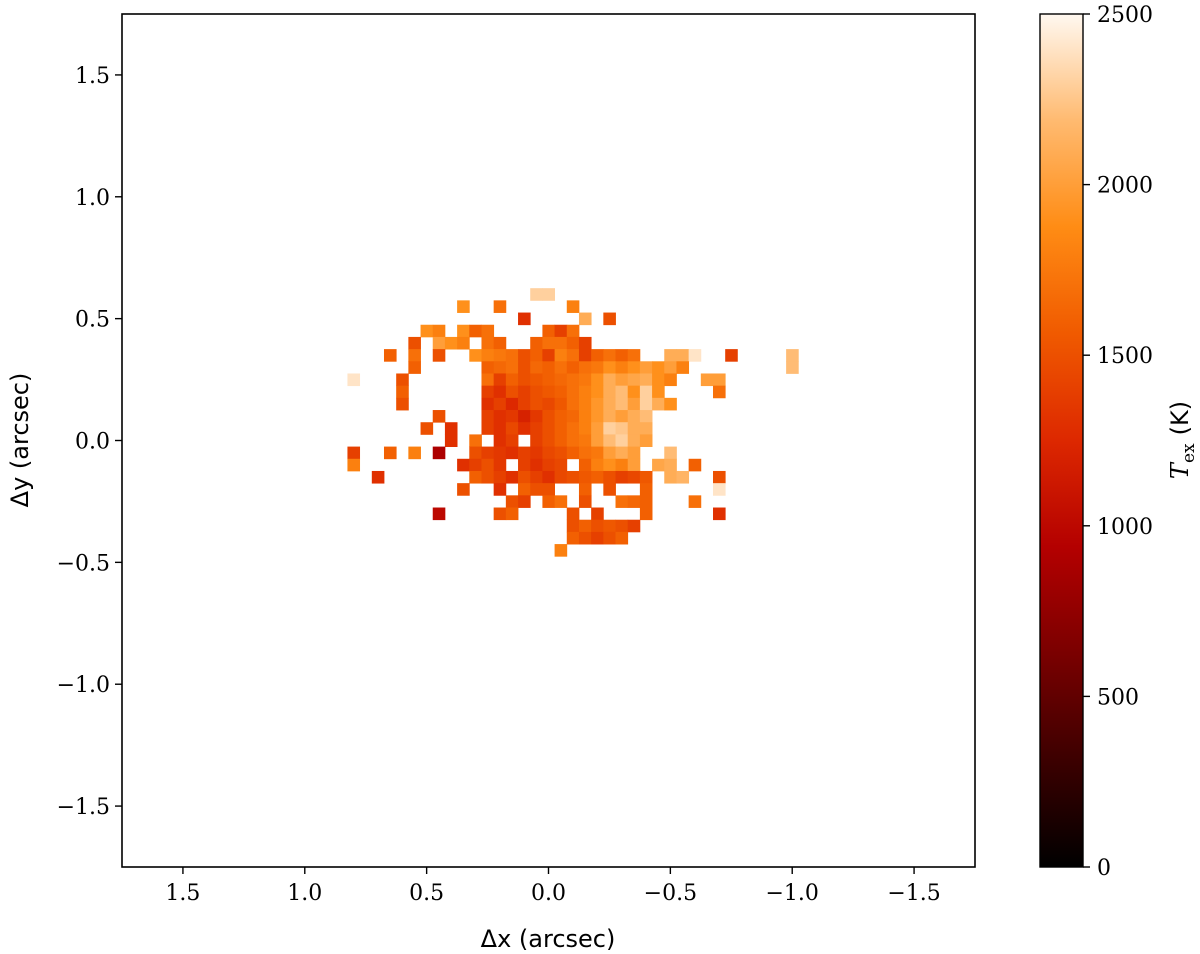 The width and height of the screenshot is (1200, 954). Describe the element at coordinates (1104, 868) in the screenshot. I see `colorbar-tick-label: 0` at that location.